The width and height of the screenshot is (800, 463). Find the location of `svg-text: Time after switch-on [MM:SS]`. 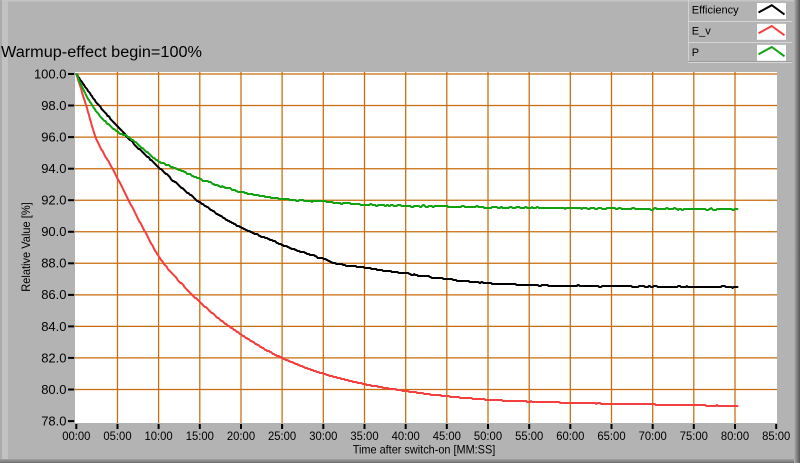

svg-text: Time after switch-on [MM:SS] is located at coordinates (424, 449).